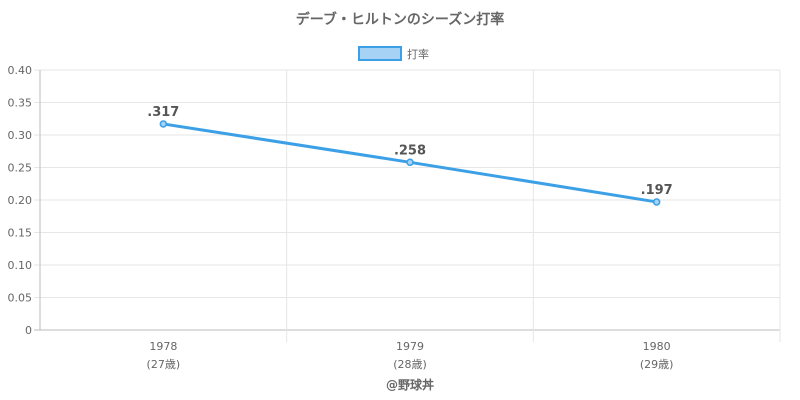  What do you see at coordinates (657, 346) in the screenshot?
I see `x-tick-label: 1980` at bounding box center [657, 346].